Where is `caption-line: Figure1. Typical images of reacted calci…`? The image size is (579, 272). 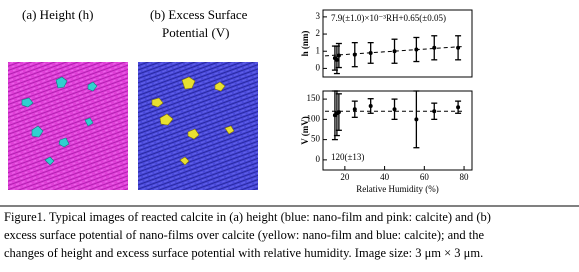
caption-line: Figure1. Typical images of reacted calci… is located at coordinates (247, 217).